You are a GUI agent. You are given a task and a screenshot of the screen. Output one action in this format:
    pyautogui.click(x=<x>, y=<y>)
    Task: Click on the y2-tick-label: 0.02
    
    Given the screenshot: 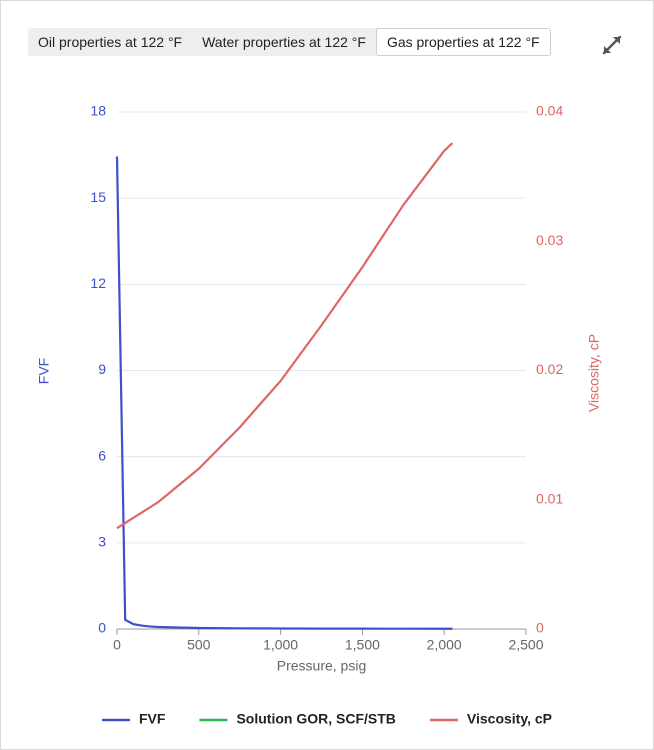 What is the action you would take?
    pyautogui.click(x=549, y=369)
    